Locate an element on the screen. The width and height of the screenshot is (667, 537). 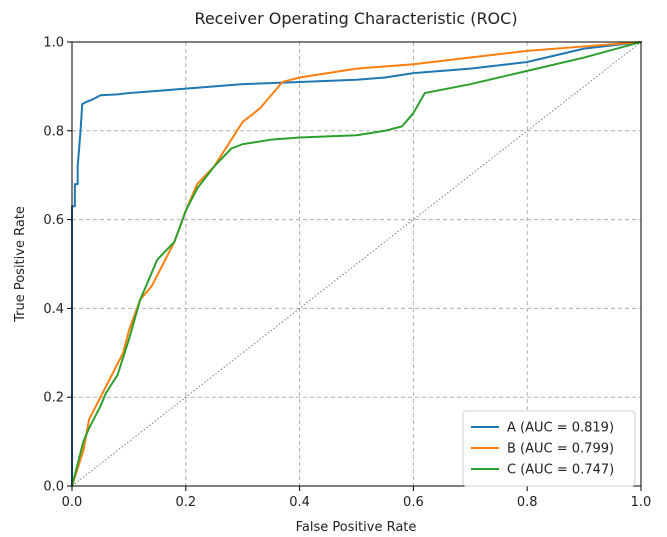
x-axis-label: False Positive Rate is located at coordinates (356, 527).